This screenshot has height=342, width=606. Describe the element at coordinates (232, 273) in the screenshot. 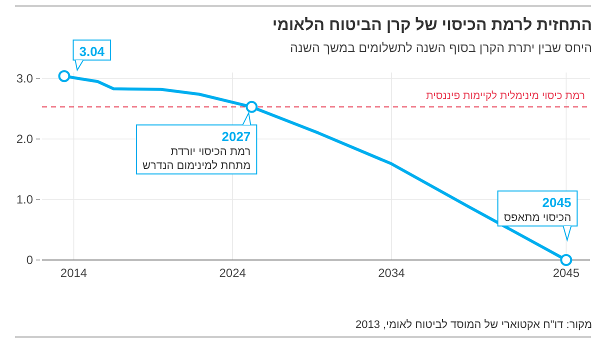

I see `x-tick-label: 2024` at that location.